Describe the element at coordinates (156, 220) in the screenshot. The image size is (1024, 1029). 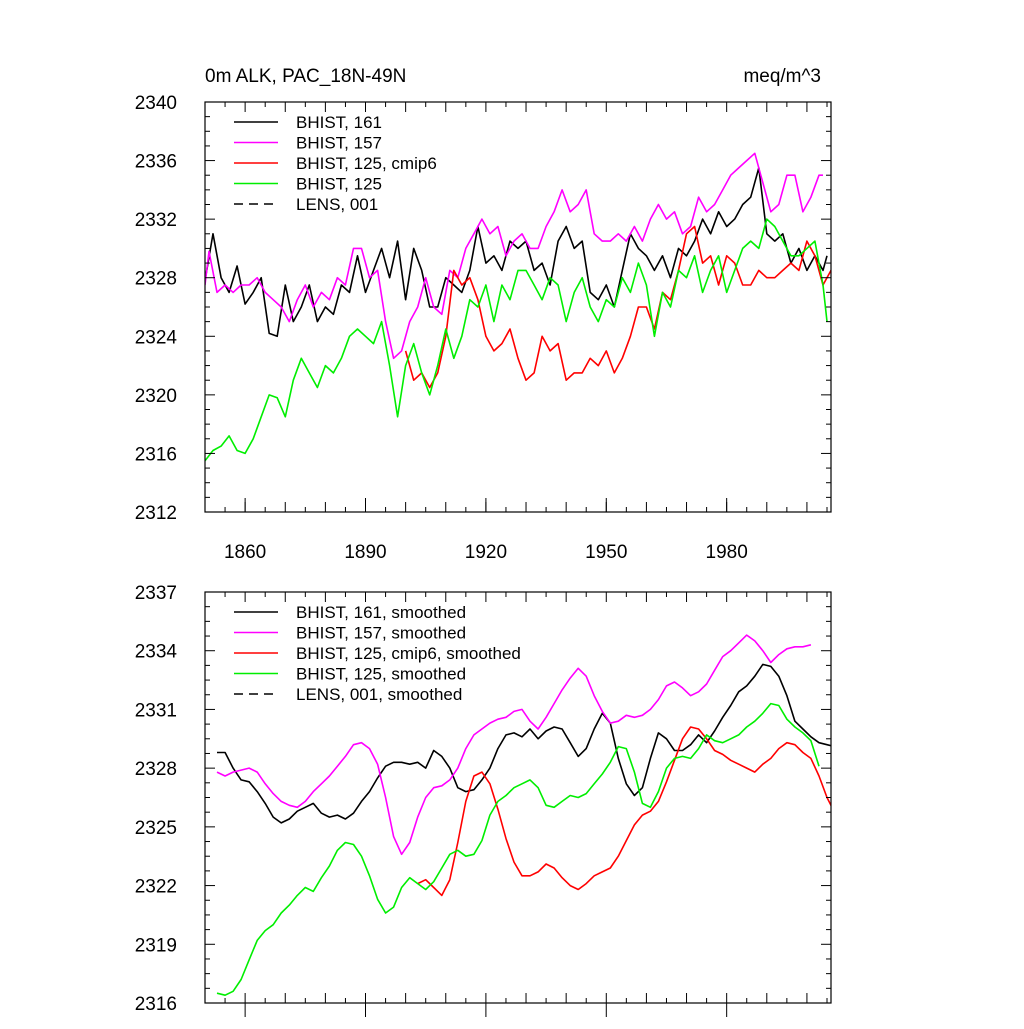
I see `y-tick-label: 2332` at that location.